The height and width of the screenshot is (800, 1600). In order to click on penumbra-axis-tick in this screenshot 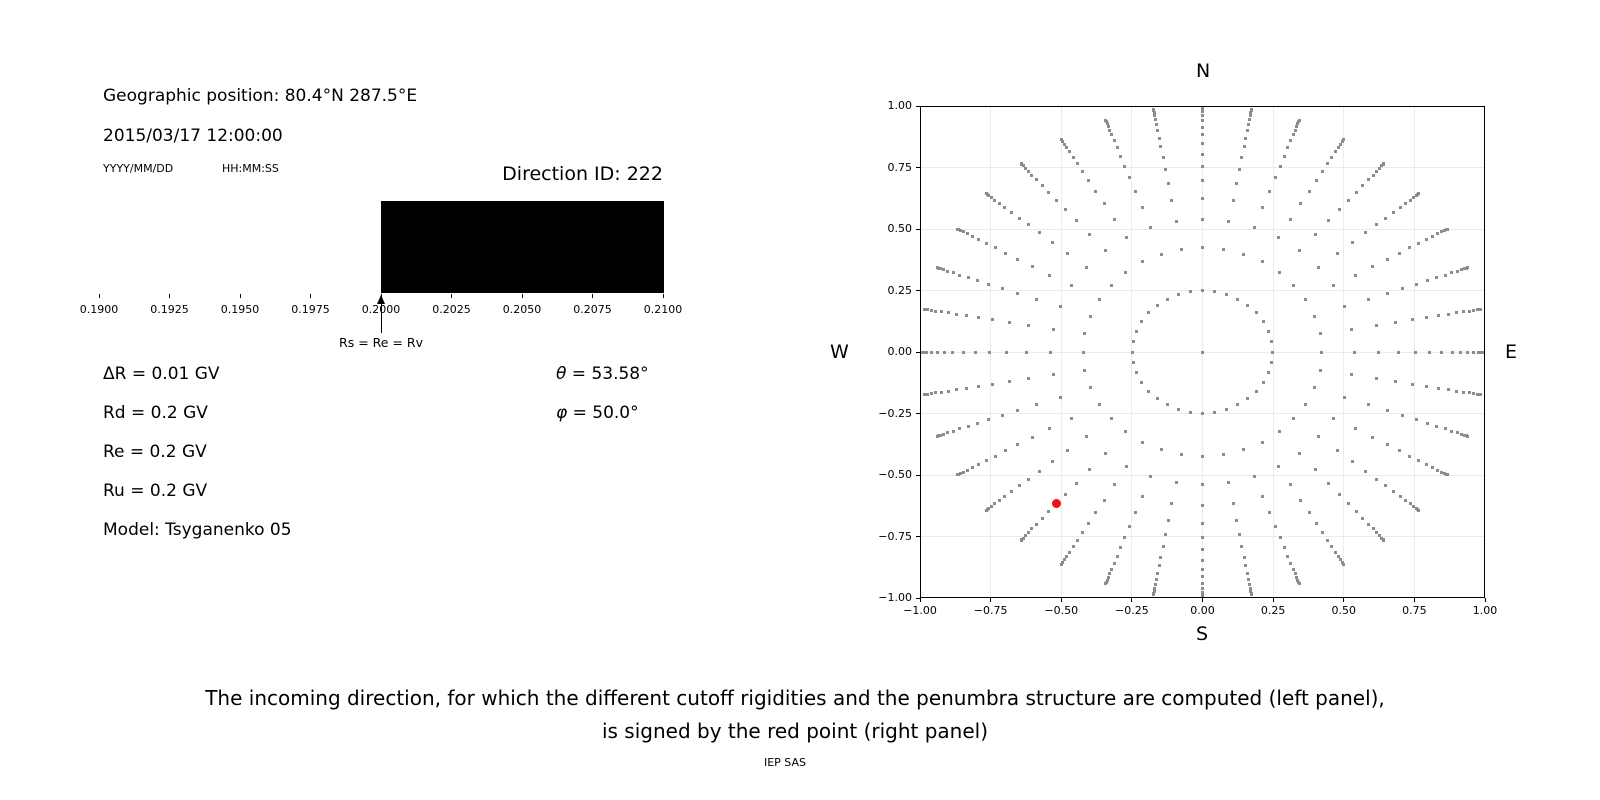, I will do `click(522, 296)`.